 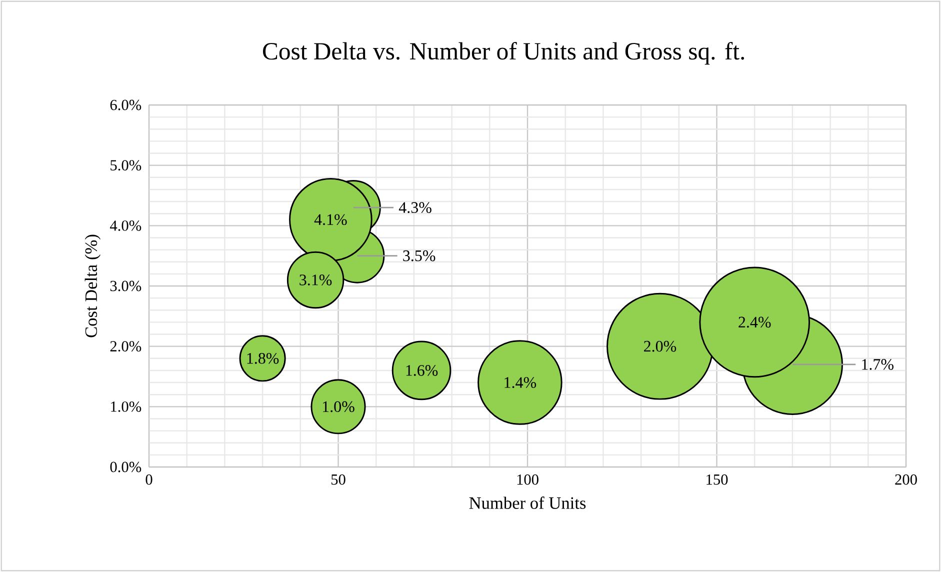 I want to click on data-label: 4.3%, so click(x=415, y=207).